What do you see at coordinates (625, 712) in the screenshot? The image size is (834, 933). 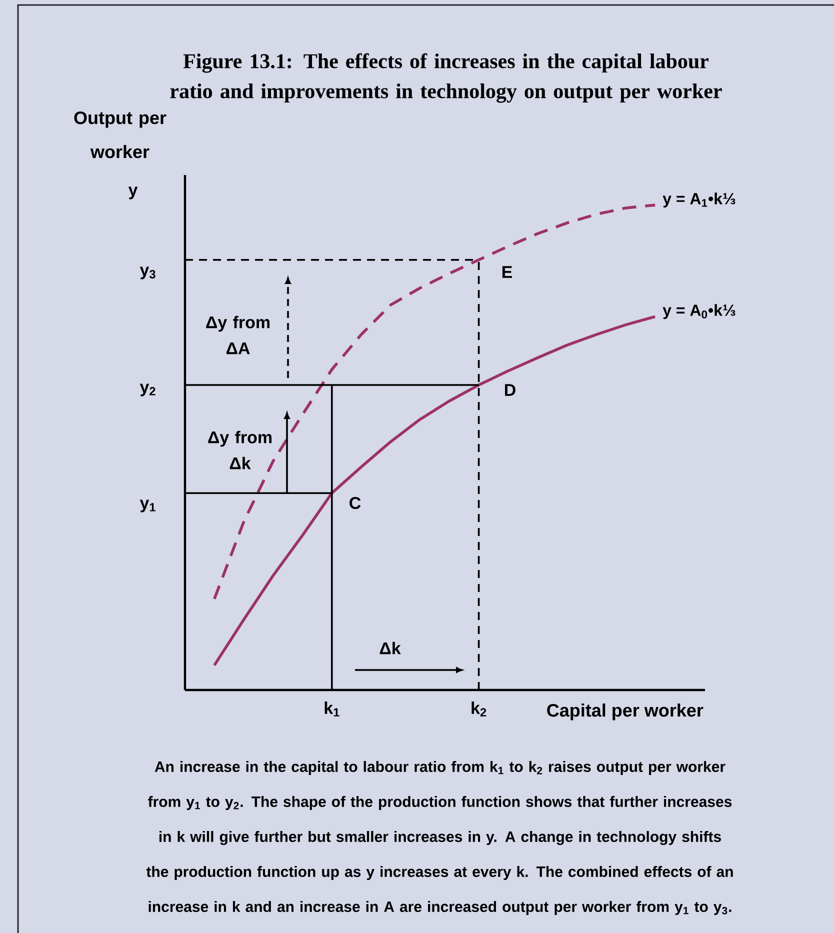 I see `x-axis-title: Capital per worker` at bounding box center [625, 712].